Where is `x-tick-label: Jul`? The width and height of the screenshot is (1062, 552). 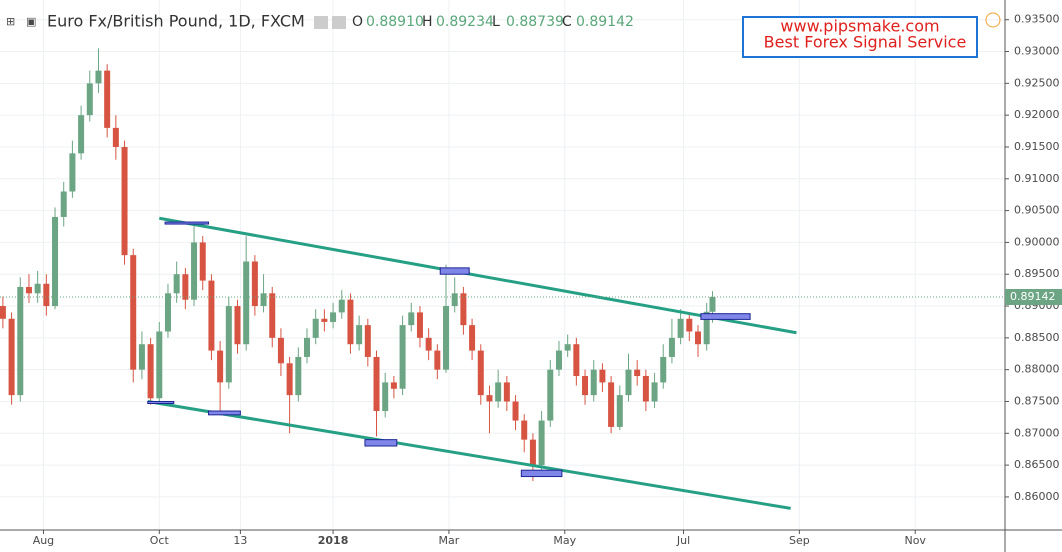
x-tick-label: Jul is located at coordinates (683, 540).